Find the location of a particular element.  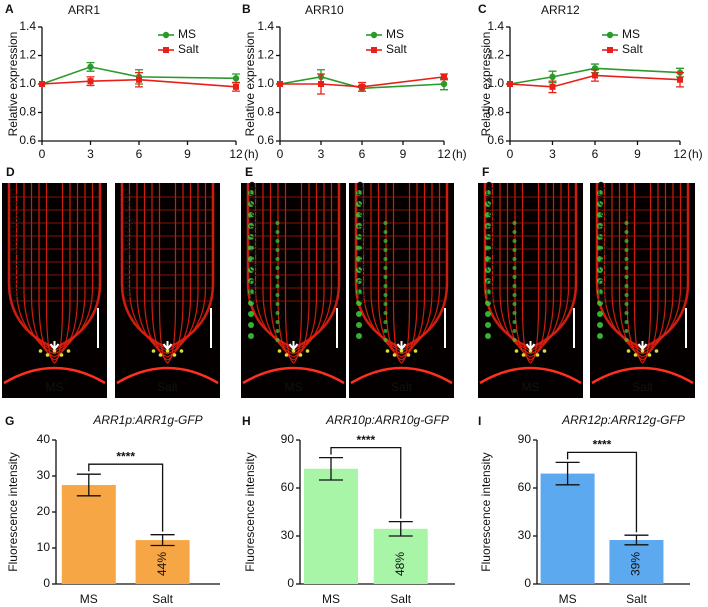

y-tick-label: 0 is located at coordinates (290, 583).